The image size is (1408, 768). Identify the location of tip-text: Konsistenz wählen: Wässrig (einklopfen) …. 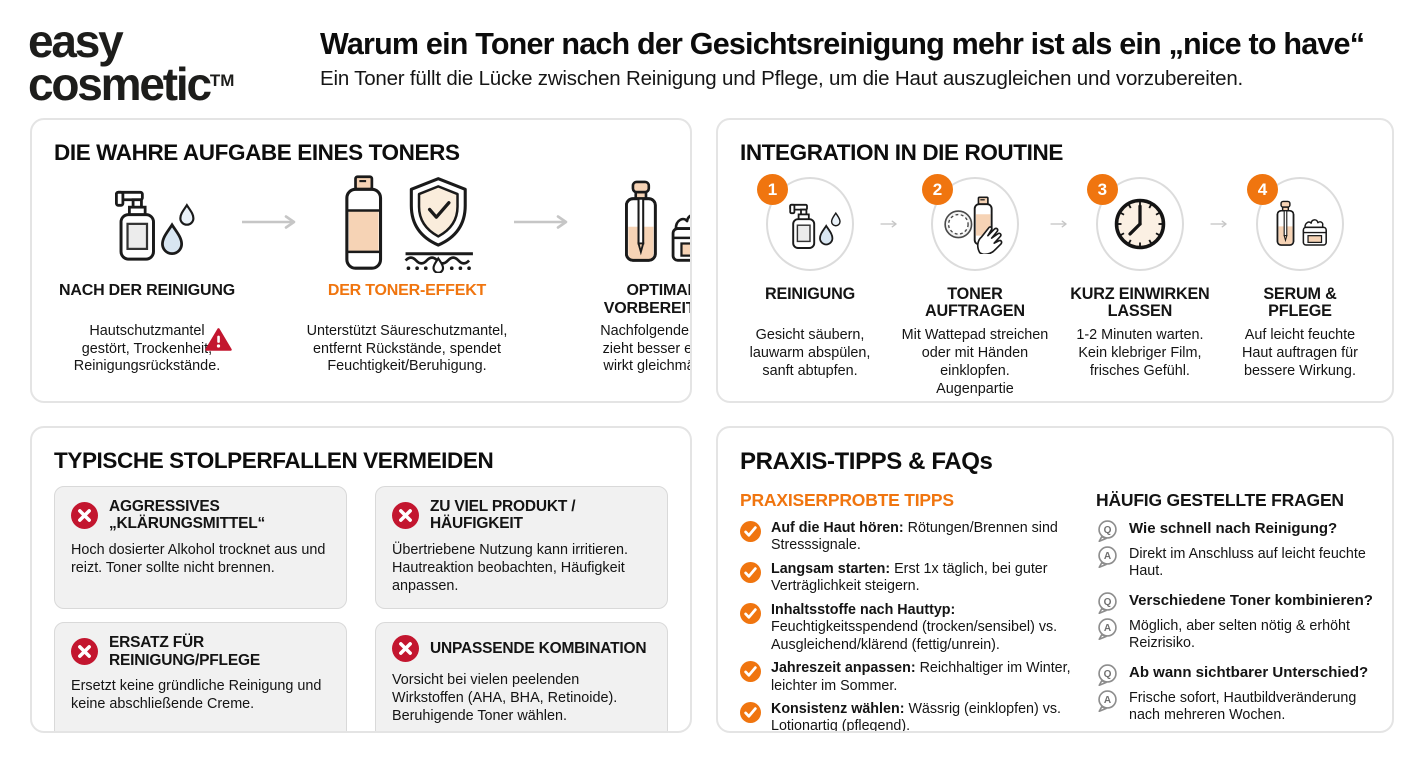
(916, 716).